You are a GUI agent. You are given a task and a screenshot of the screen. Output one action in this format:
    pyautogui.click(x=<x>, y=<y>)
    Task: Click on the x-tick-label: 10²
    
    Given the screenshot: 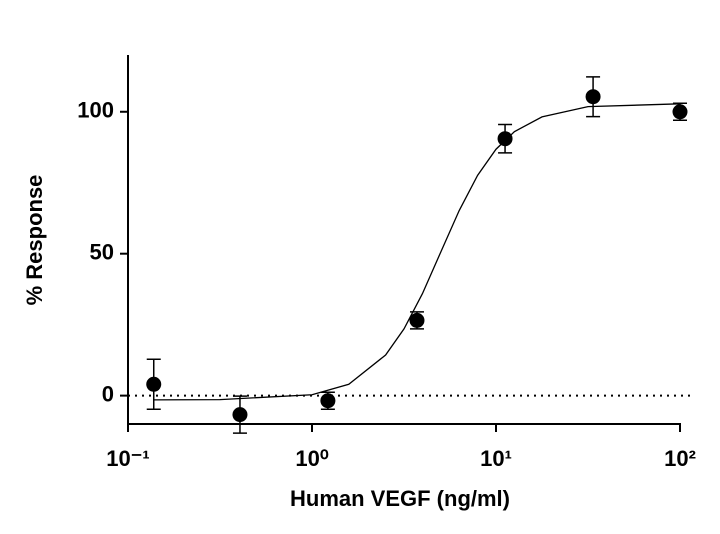 What is the action you would take?
    pyautogui.click(x=680, y=458)
    